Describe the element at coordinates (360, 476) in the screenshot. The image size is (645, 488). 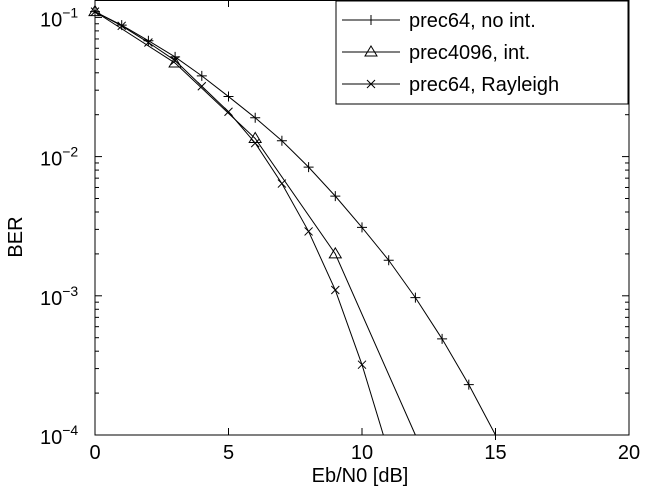
I see `x-axis-label: Eb/N0 [dB]` at that location.